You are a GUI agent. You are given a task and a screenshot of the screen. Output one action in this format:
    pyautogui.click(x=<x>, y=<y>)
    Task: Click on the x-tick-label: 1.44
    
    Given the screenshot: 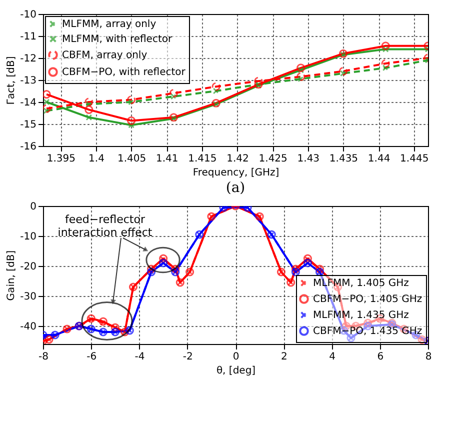 What is the action you would take?
    pyautogui.click(x=379, y=159)
    